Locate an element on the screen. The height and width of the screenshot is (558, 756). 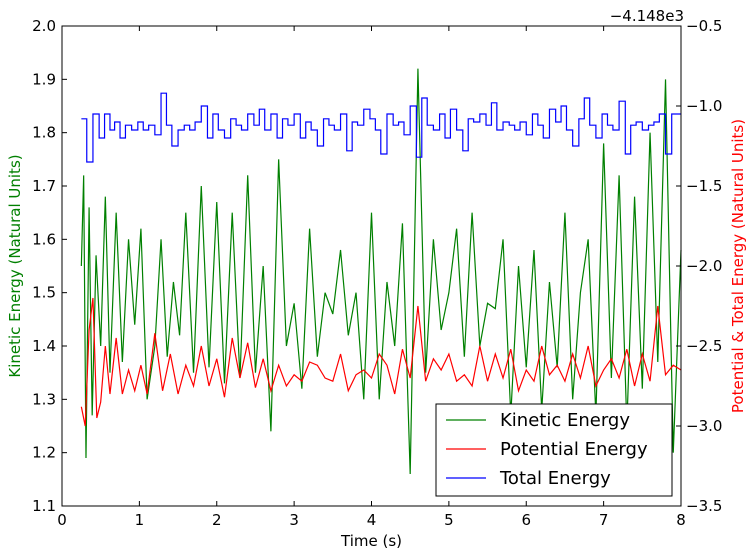
y-left-tick-label: 1.3 is located at coordinates (44, 399).